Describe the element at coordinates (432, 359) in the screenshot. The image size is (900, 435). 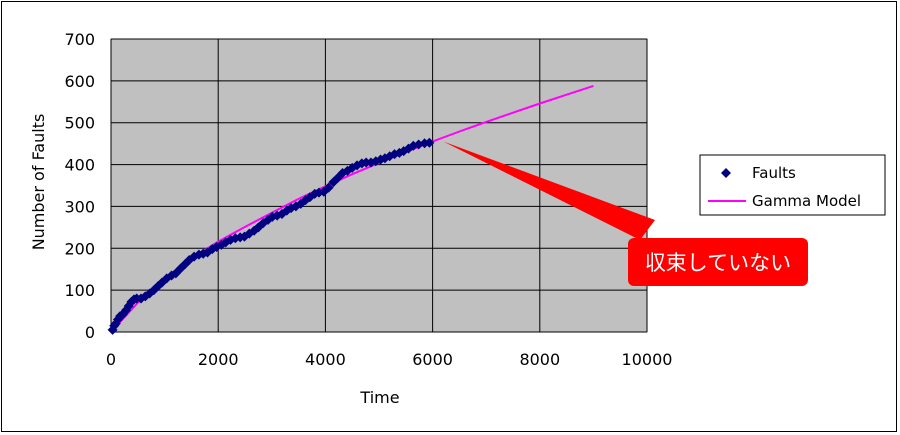
I see `x-tick-label: 6000` at that location.